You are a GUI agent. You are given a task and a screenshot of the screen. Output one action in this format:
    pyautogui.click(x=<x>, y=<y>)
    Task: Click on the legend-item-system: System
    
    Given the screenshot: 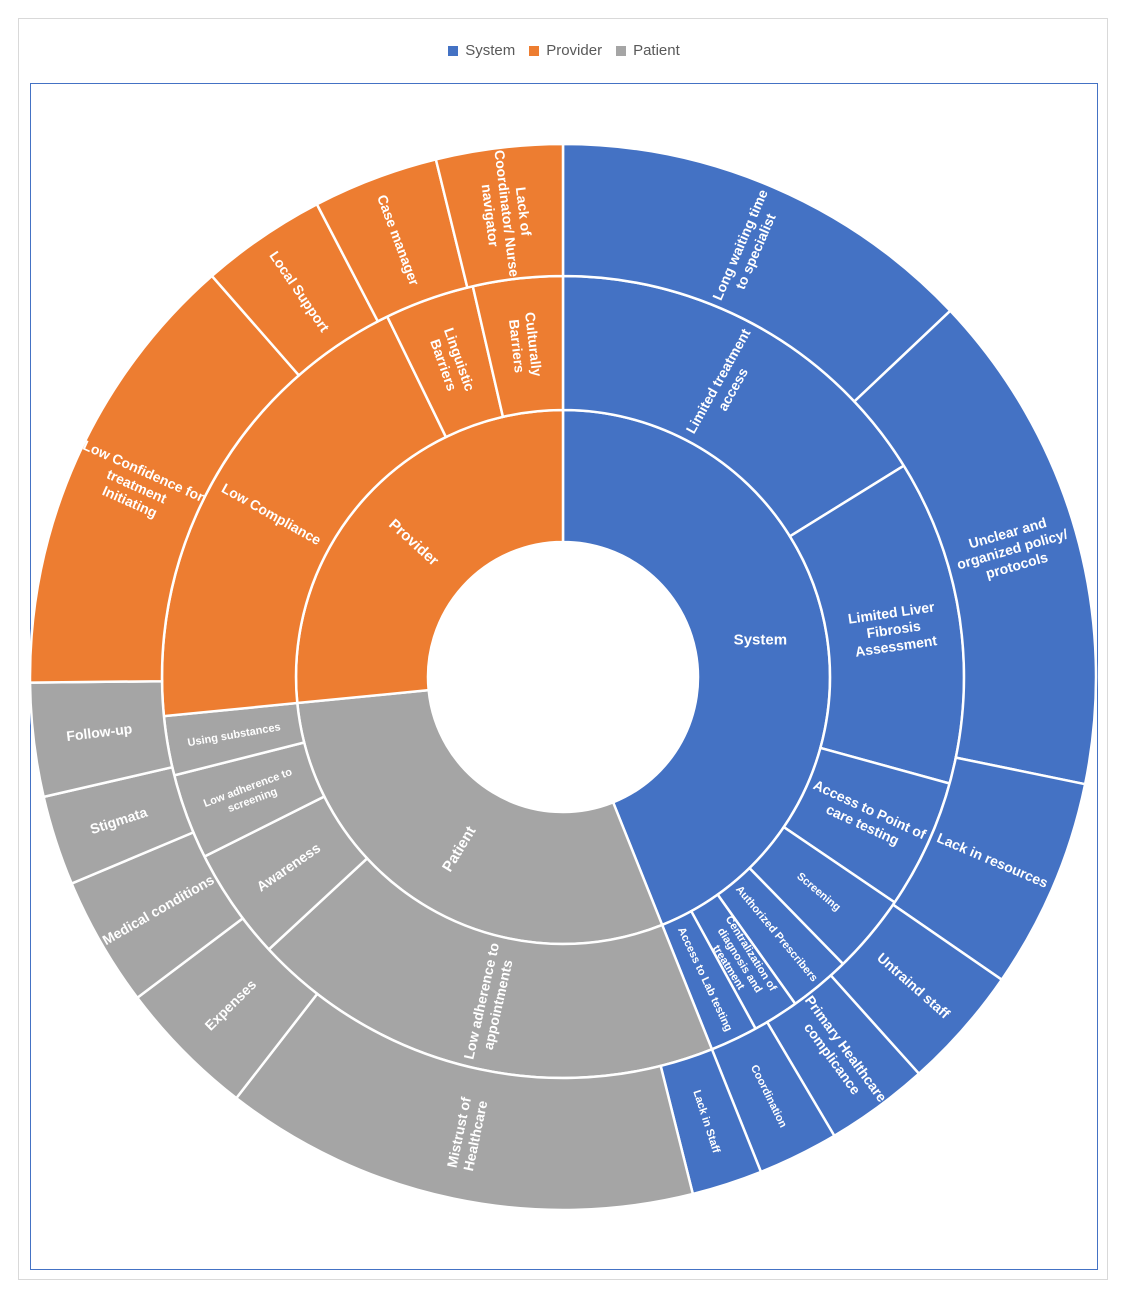 What is the action you would take?
    pyautogui.click(x=481, y=50)
    